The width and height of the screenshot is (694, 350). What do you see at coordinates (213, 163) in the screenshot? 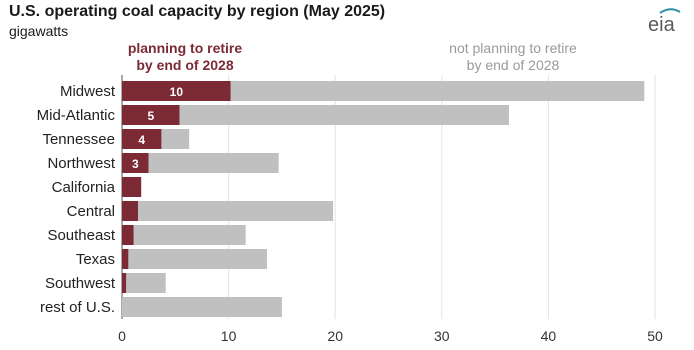
I see `bar-keep-northwest` at bounding box center [213, 163].